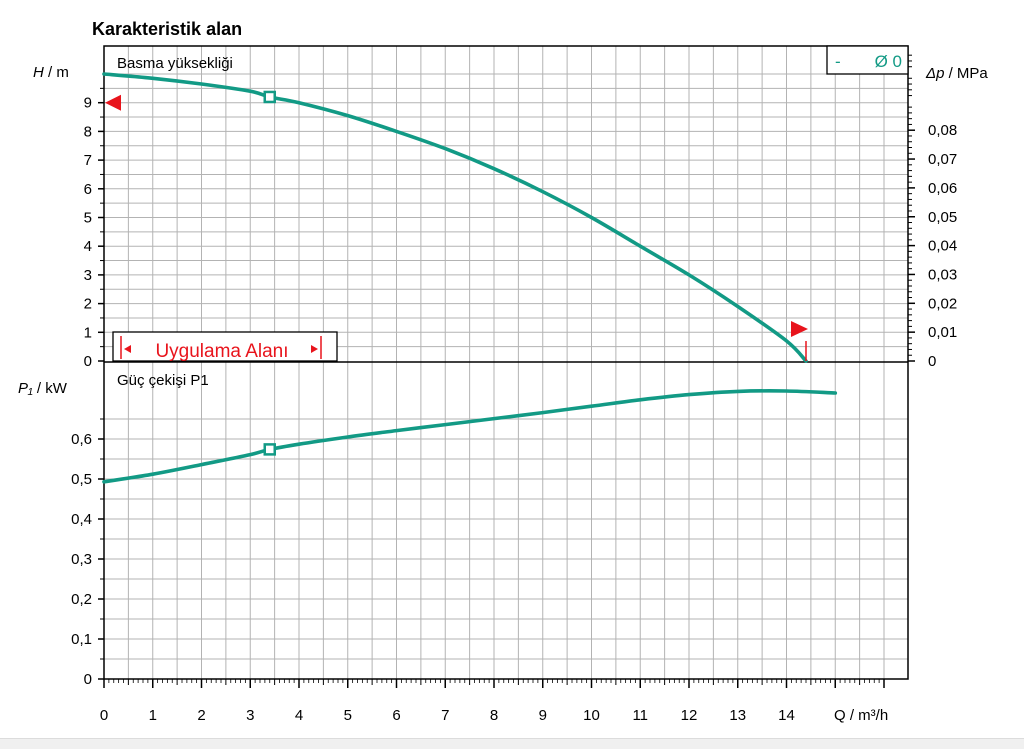  Describe the element at coordinates (88, 679) in the screenshot. I see `power-y-tick-label: 0` at that location.